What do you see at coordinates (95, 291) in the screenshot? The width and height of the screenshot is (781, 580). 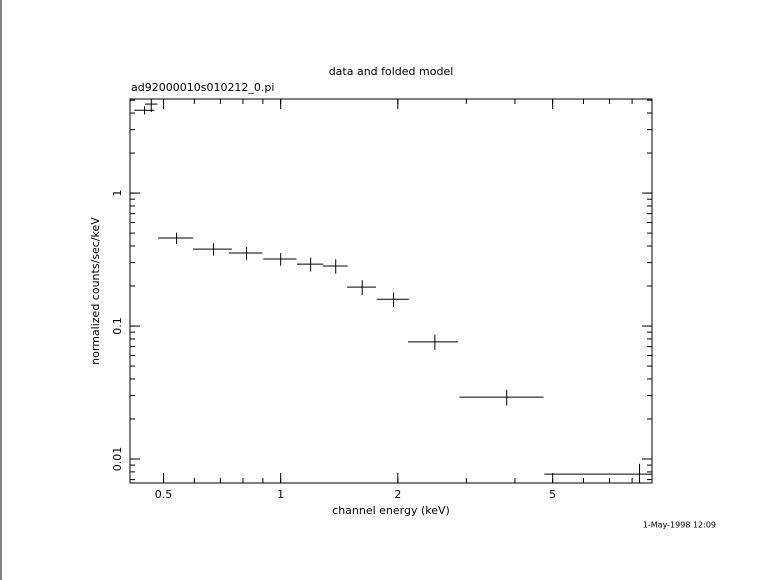 I see `y-axis-label: normalized counts/sec/keV` at bounding box center [95, 291].